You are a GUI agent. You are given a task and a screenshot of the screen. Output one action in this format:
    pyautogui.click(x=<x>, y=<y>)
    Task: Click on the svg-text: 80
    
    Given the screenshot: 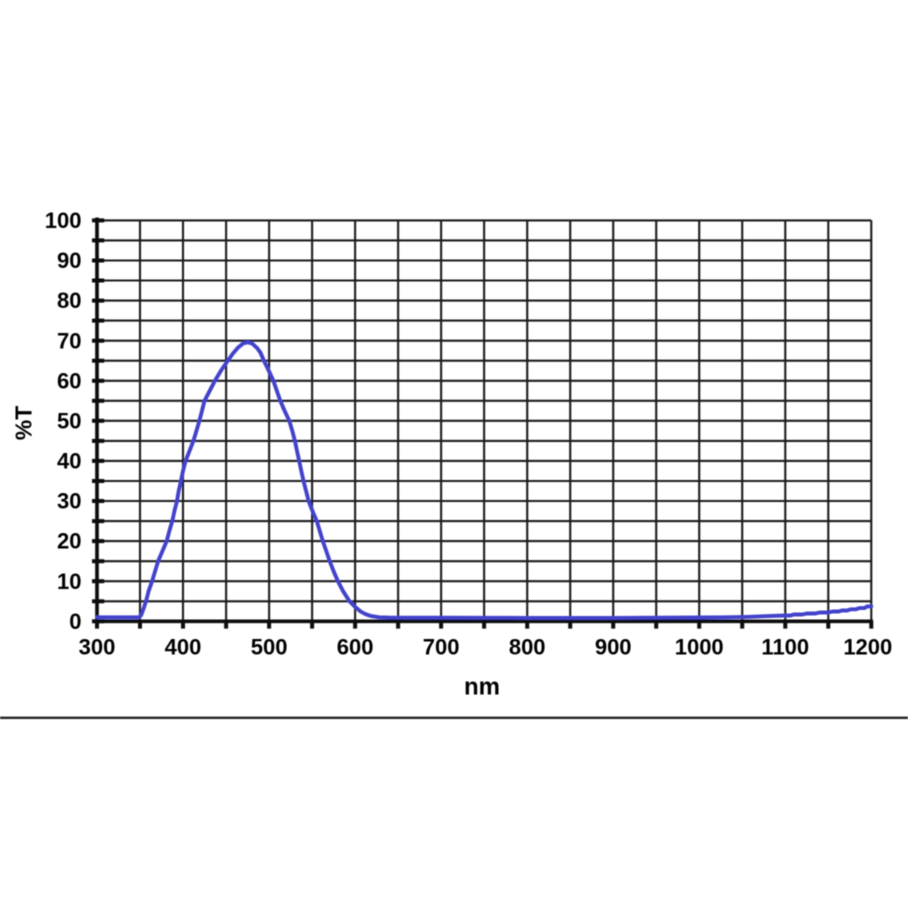 What is the action you would take?
    pyautogui.click(x=69, y=300)
    